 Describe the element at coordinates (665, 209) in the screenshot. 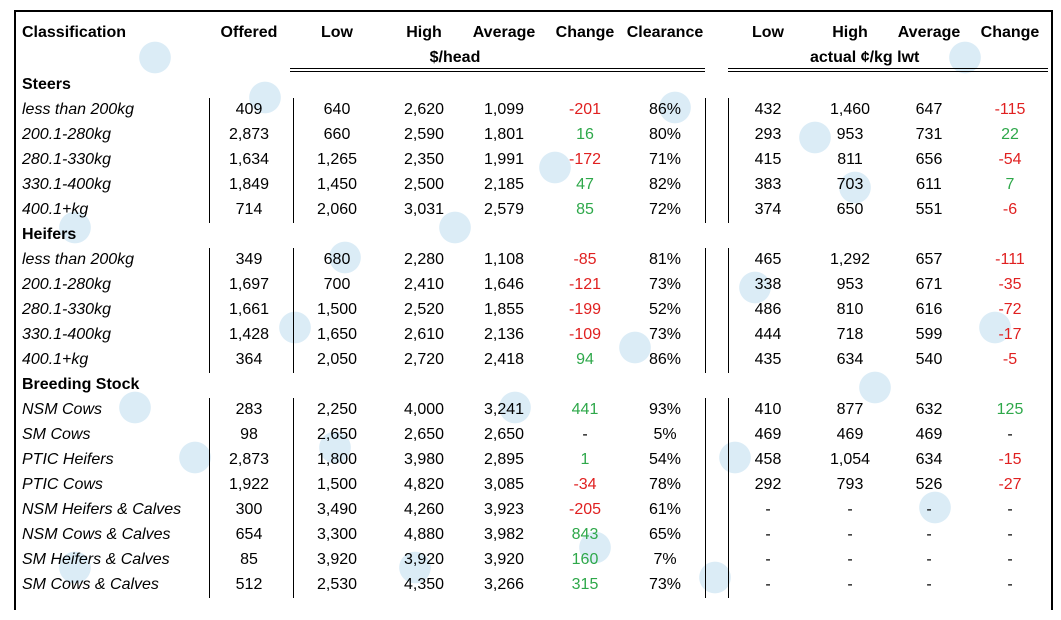

I see `cell-clearance: 72%` at that location.